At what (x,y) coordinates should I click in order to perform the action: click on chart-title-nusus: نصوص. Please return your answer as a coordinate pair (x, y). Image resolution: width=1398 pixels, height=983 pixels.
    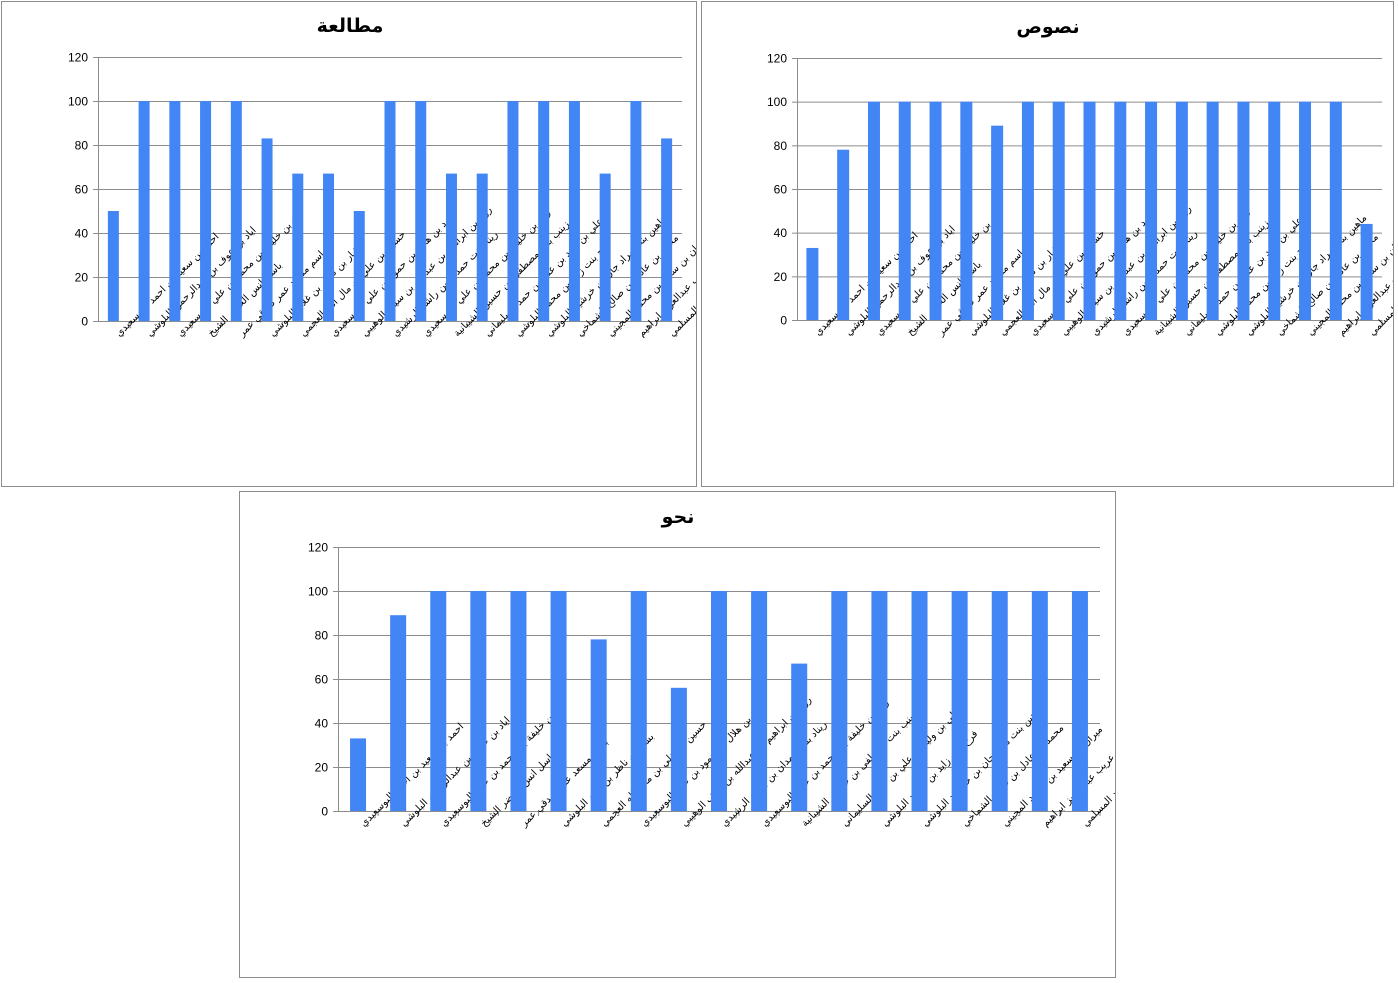
    Looking at the image, I should click on (1047, 27).